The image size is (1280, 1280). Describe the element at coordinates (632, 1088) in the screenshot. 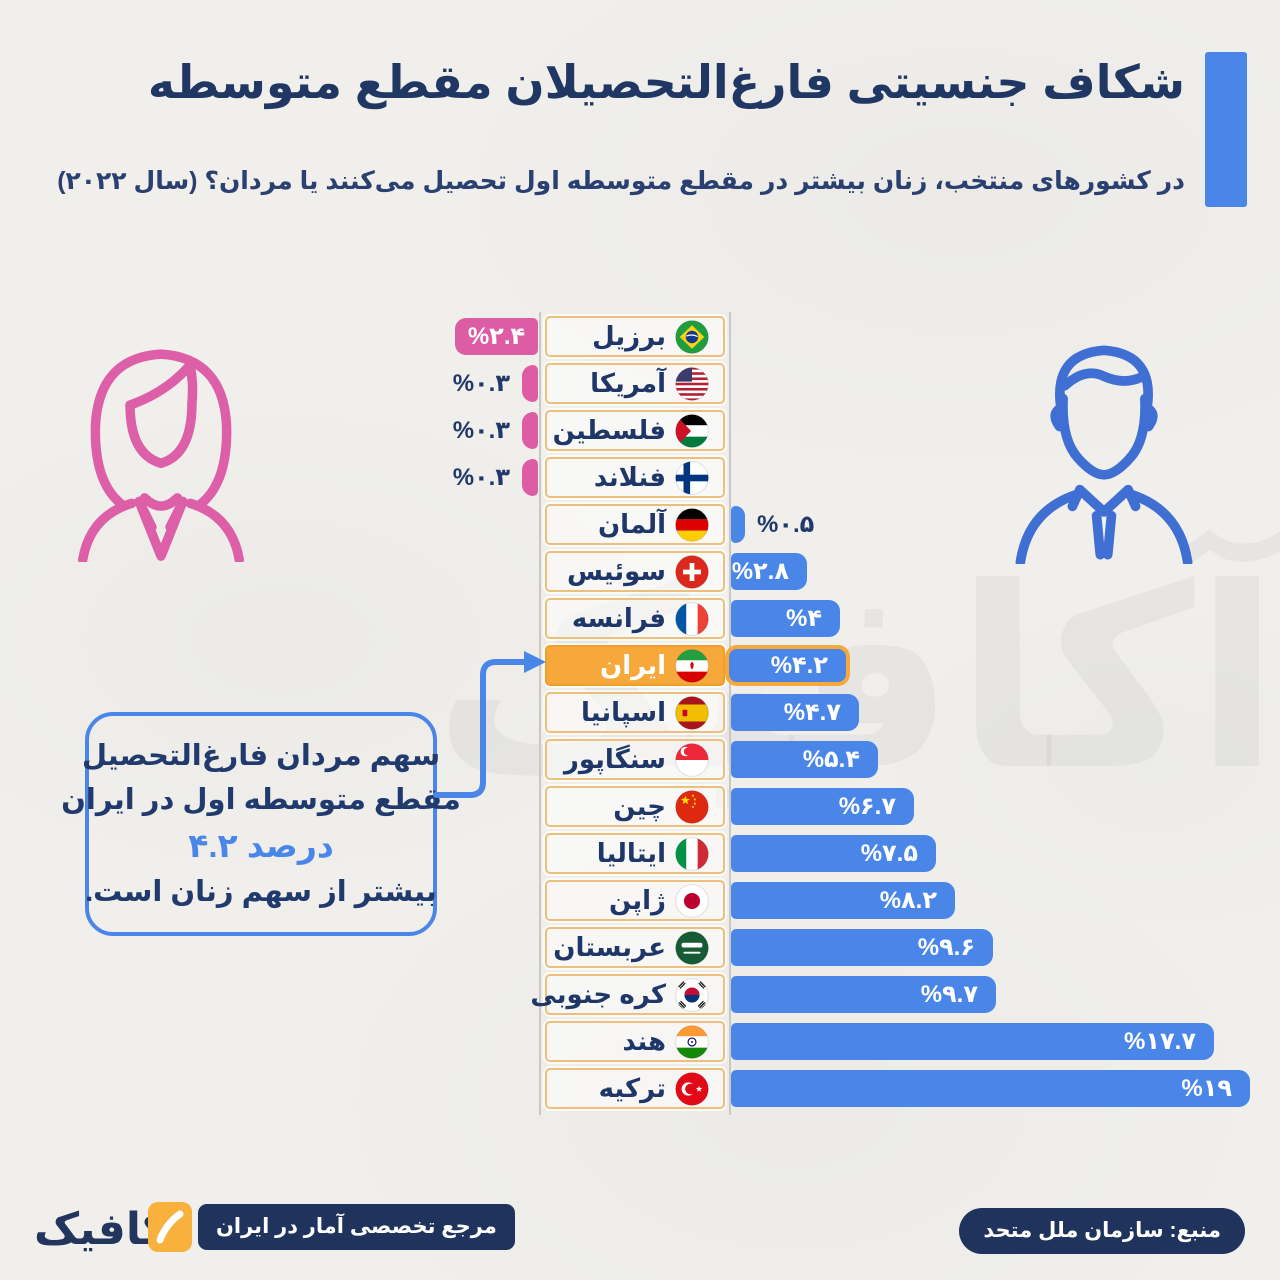

I see `country-label: ترکیه` at that location.